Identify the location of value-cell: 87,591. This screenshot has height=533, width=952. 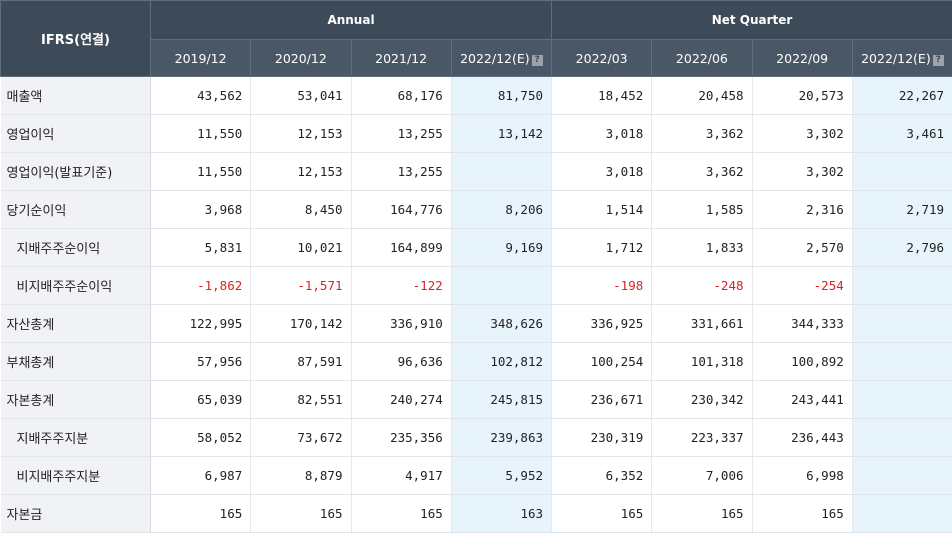
(301, 362).